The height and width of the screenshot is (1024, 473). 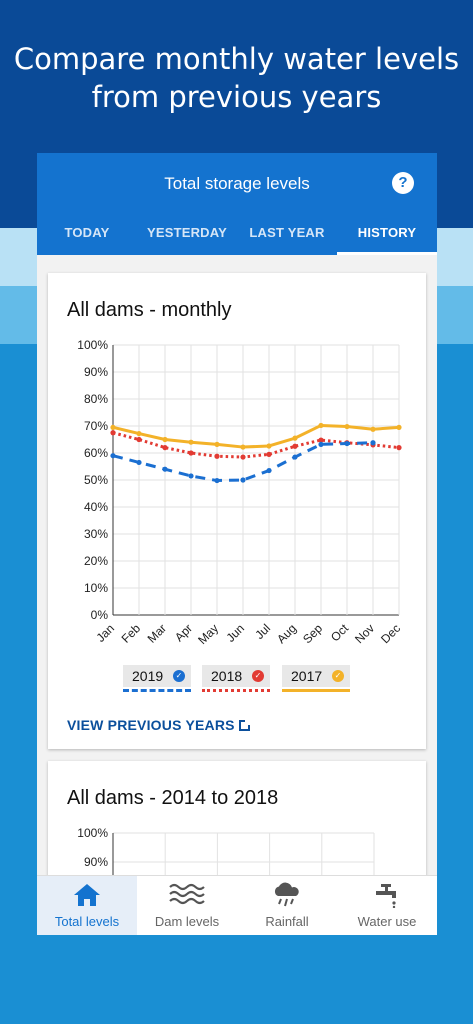 I want to click on waves-icon, so click(x=187, y=894).